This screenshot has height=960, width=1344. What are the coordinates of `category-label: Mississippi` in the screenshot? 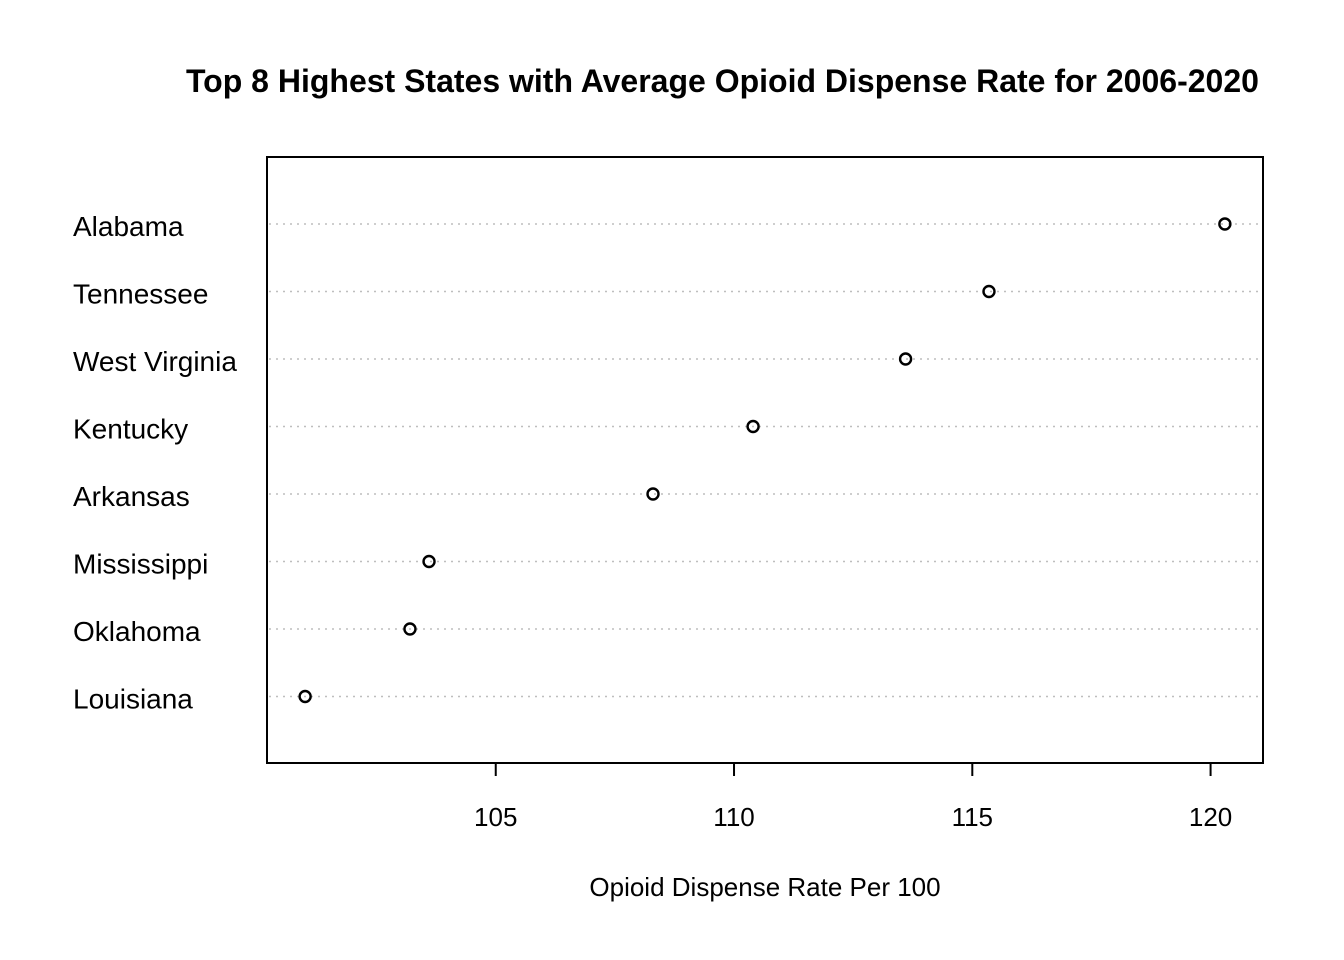 It's located at (140, 564).